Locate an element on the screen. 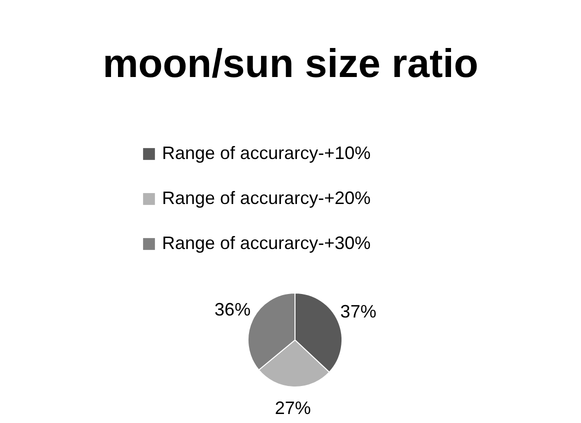 The height and width of the screenshot is (423, 581). chart-title: moon/sun size ratio is located at coordinates (290, 64).